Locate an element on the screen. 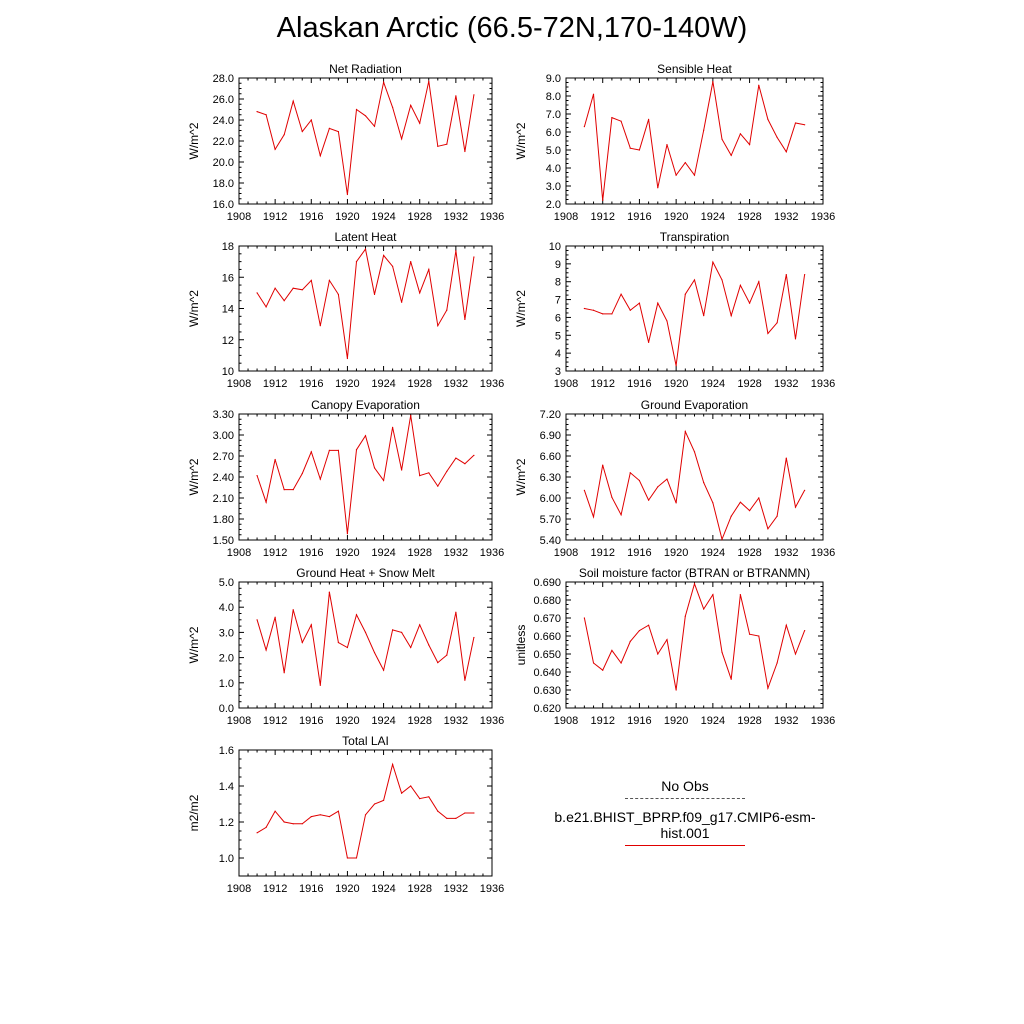 Image resolution: width=1024 pixels, height=1024 pixels. x-tick-label: 1928 is located at coordinates (749, 384).